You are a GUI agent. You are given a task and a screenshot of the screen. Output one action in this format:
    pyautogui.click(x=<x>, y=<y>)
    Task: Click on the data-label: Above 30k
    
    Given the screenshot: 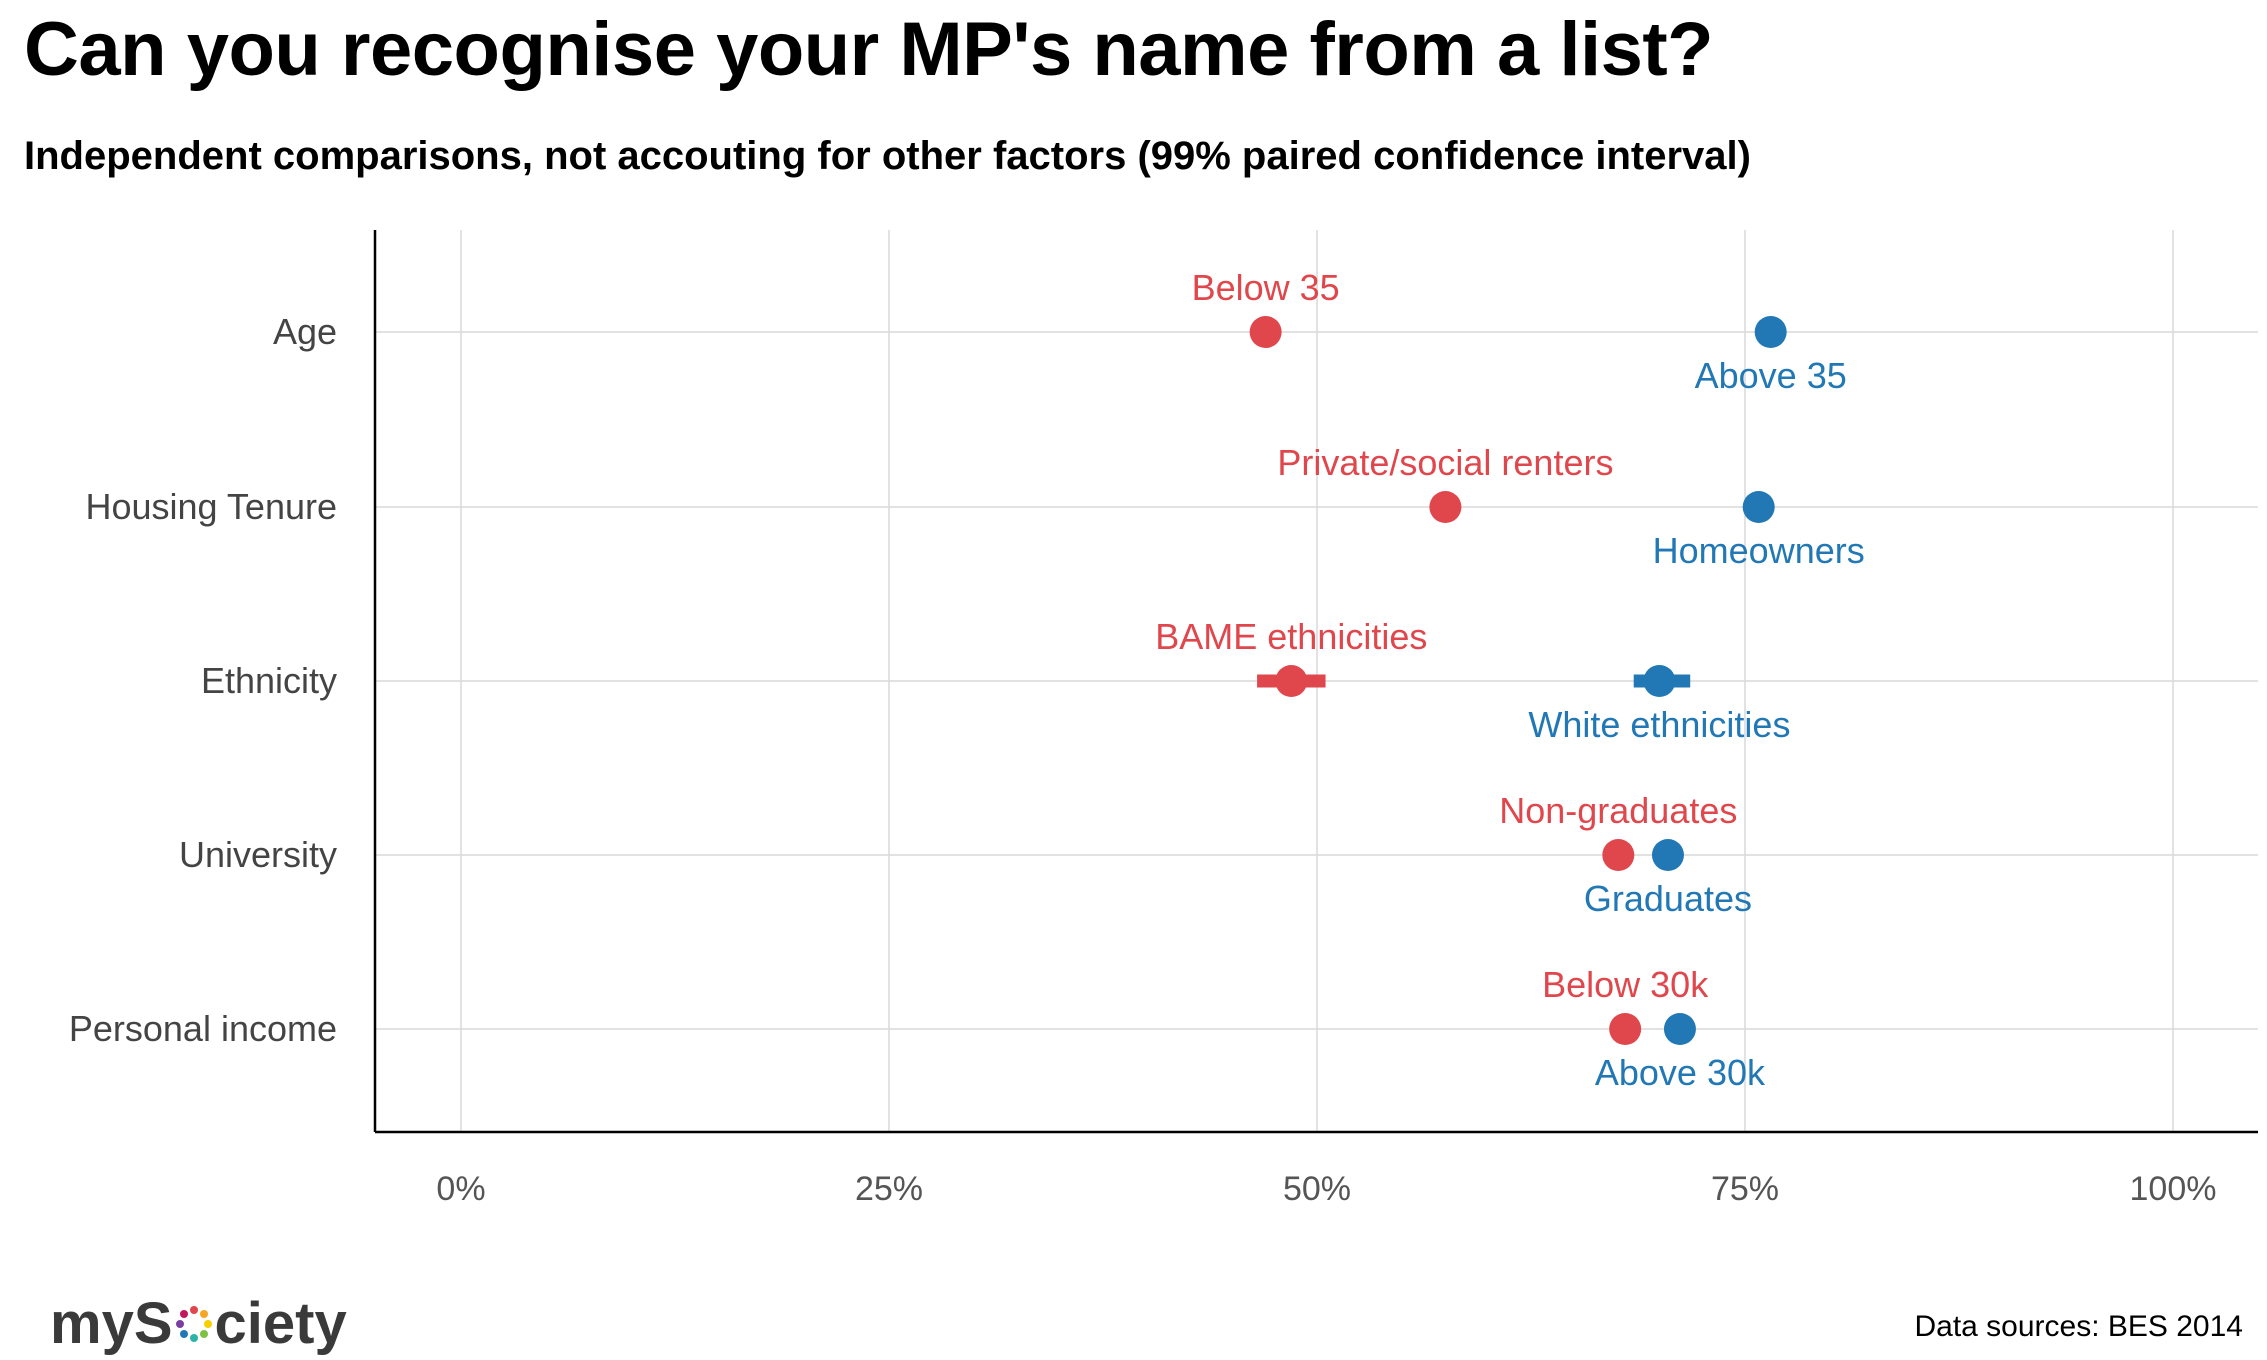 What is the action you would take?
    pyautogui.click(x=1680, y=1072)
    